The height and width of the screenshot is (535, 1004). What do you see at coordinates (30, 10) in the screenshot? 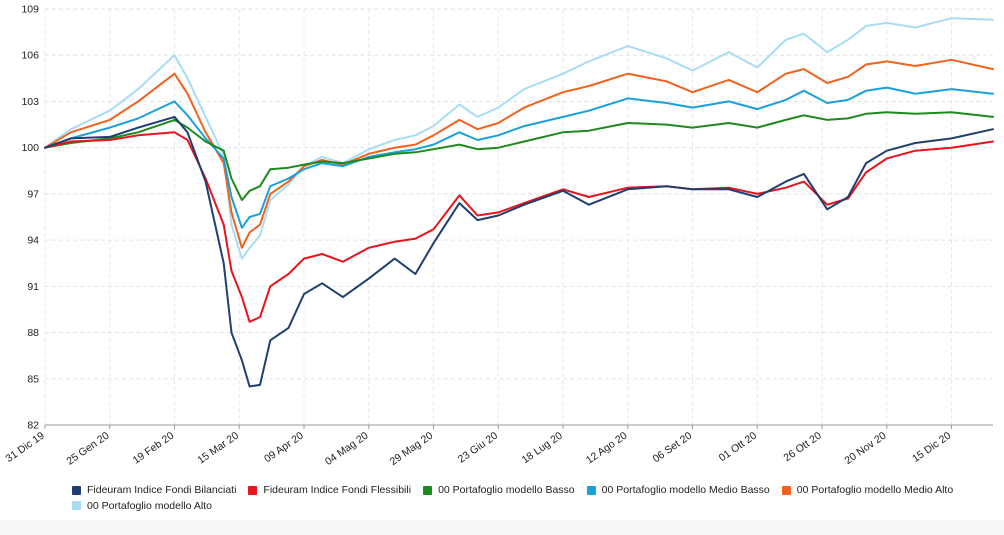
I see `y-tick-label: 109` at bounding box center [30, 10].